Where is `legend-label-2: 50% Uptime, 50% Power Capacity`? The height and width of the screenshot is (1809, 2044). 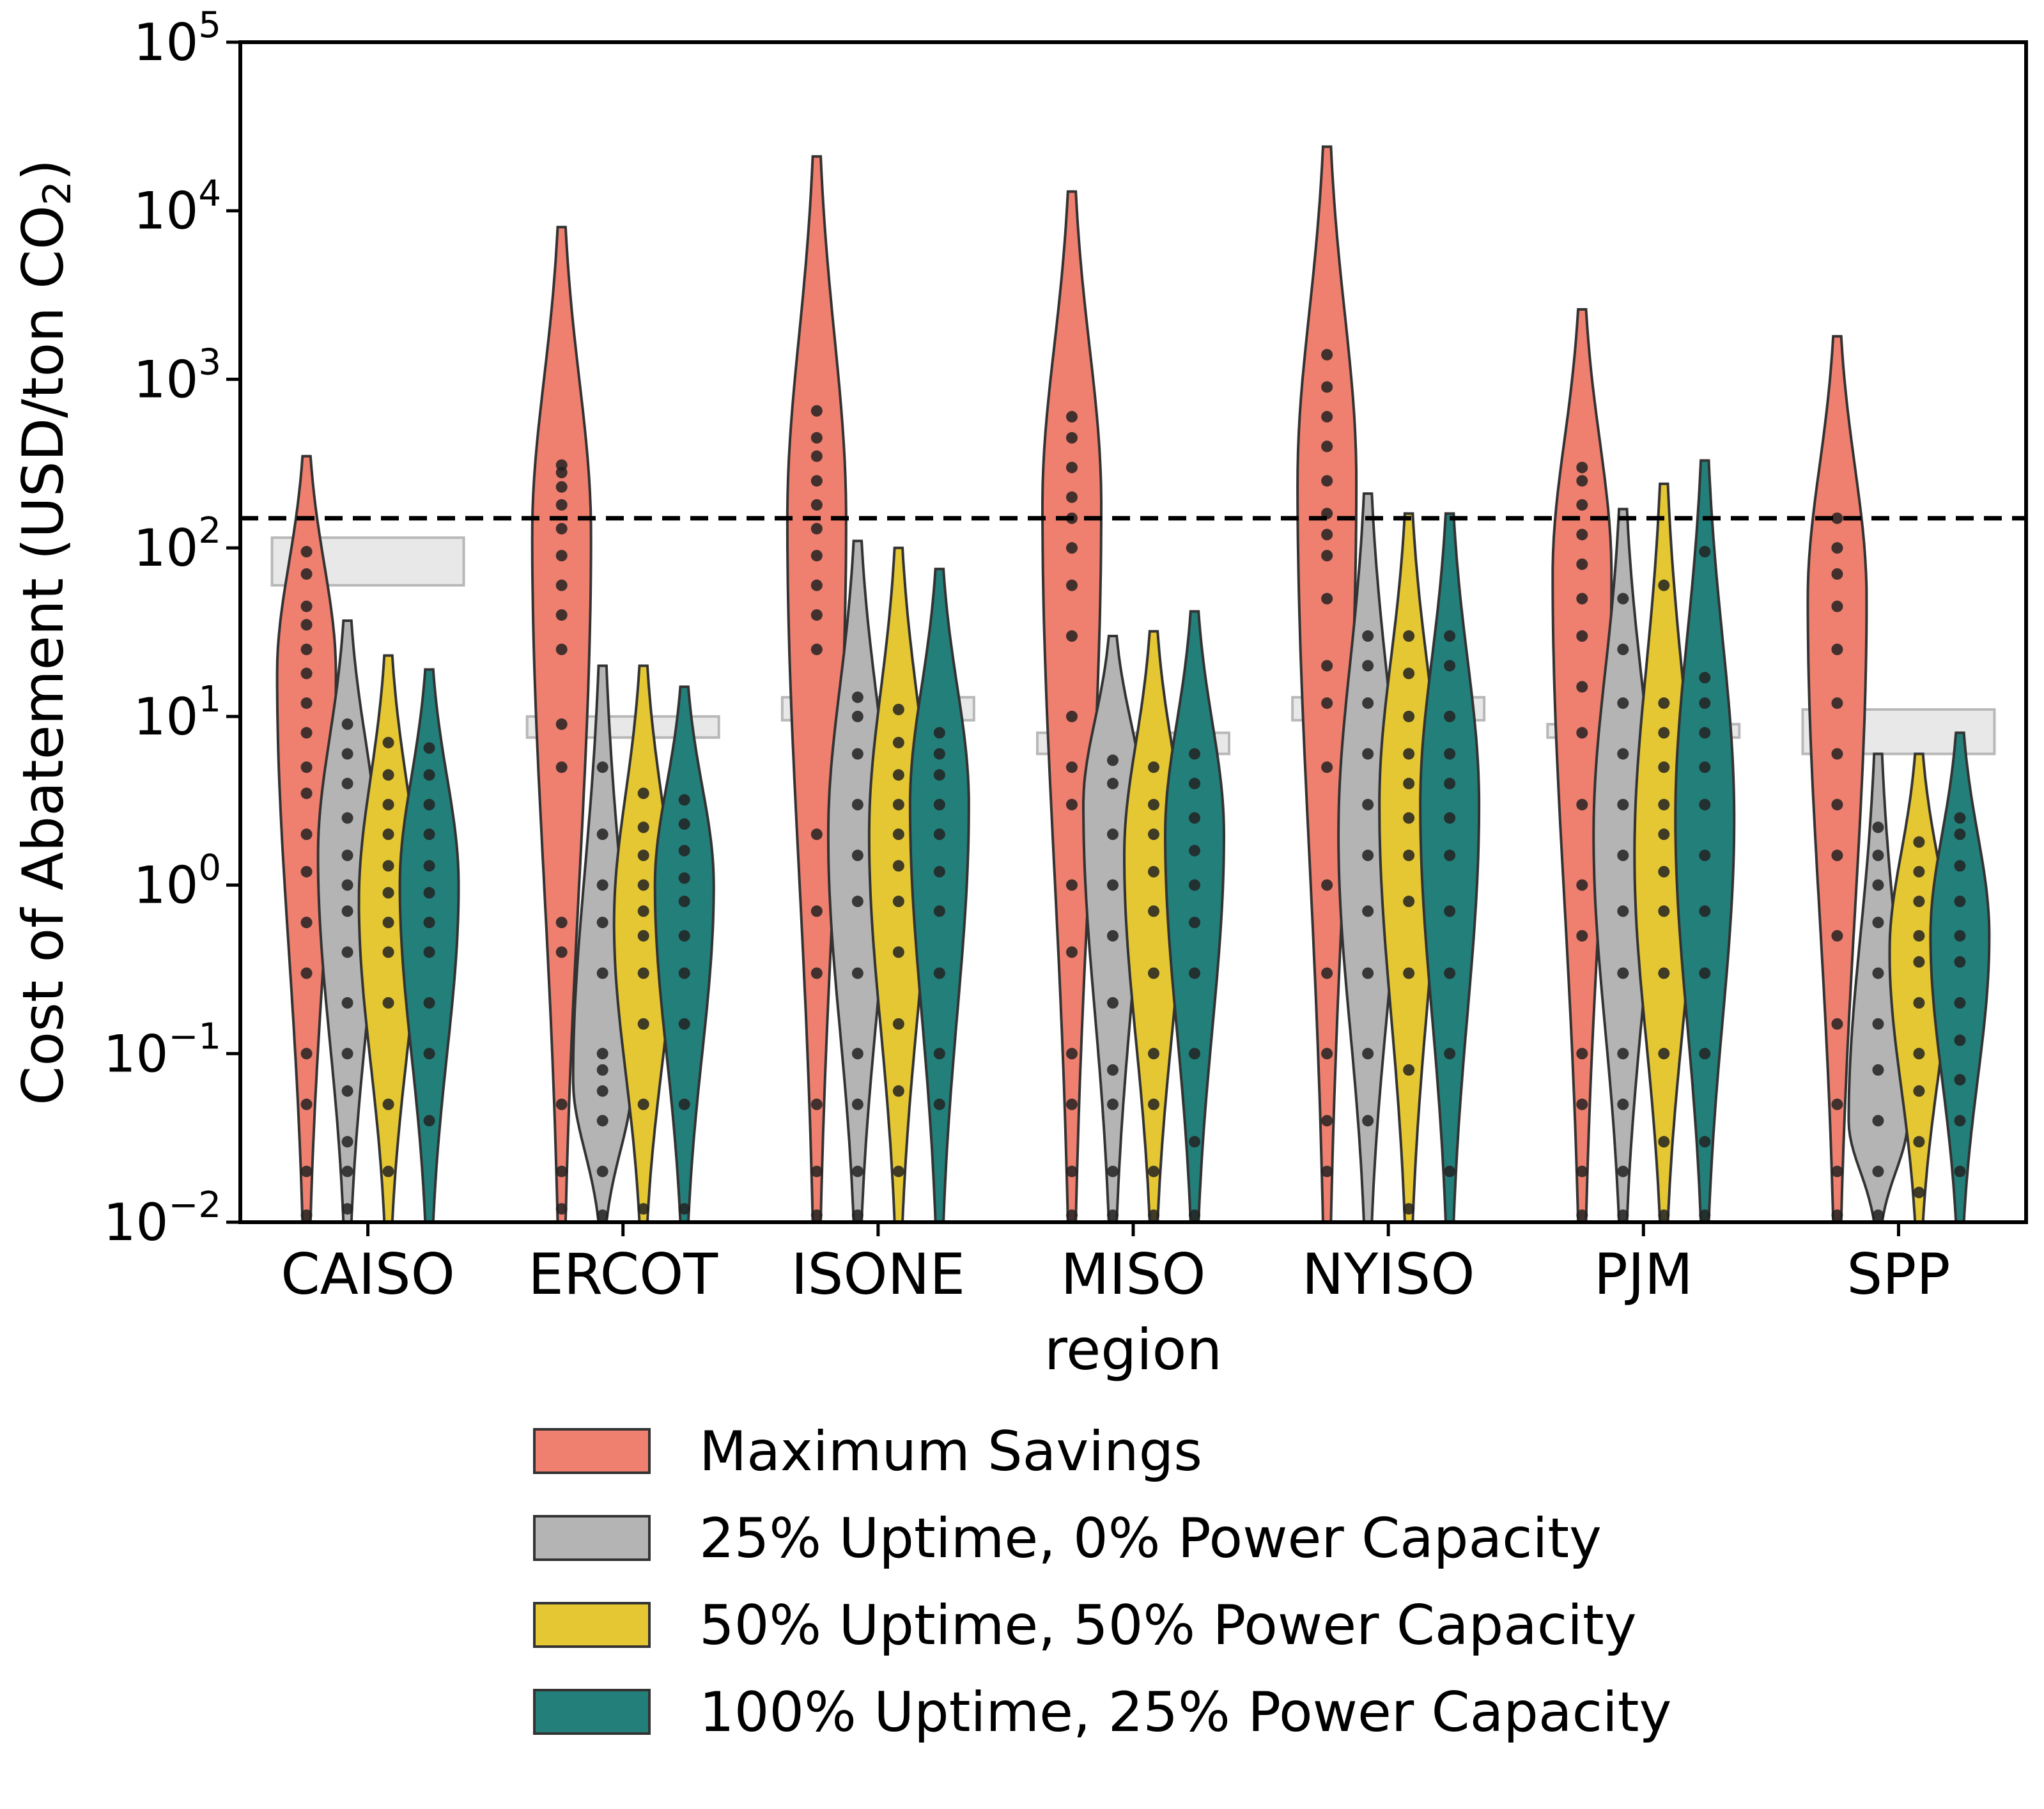
legend-label-2: 50% Uptime, 50% Power Capacity is located at coordinates (1168, 1626).